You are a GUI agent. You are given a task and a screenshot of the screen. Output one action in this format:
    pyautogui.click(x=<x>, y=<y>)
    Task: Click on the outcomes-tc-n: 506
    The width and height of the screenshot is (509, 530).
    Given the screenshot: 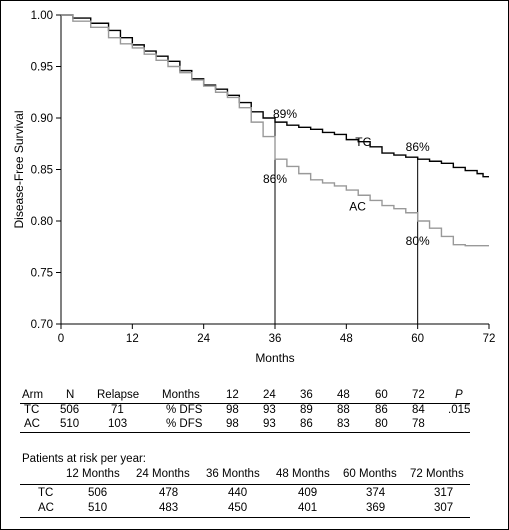 What is the action you would take?
    pyautogui.click(x=70, y=410)
    